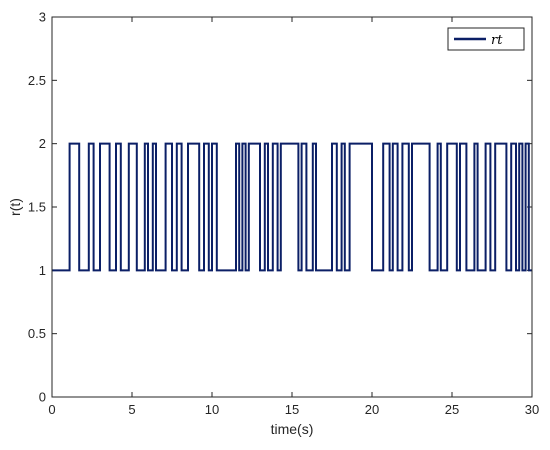  Describe the element at coordinates (292, 409) in the screenshot. I see `x-tick-label: 15` at that location.